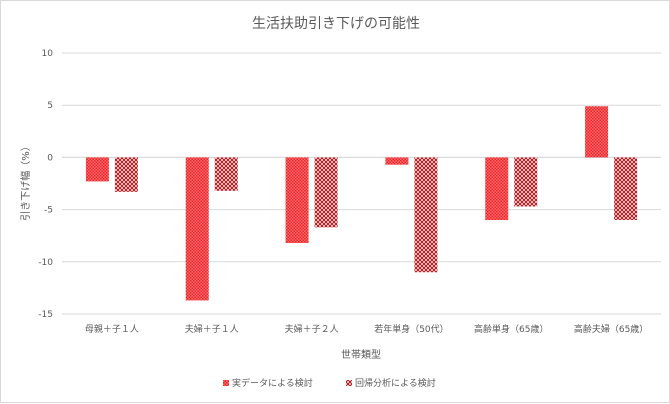  What do you see at coordinates (411, 329) in the screenshot?
I see `x-category-label: 若年単身（50代）` at bounding box center [411, 329].